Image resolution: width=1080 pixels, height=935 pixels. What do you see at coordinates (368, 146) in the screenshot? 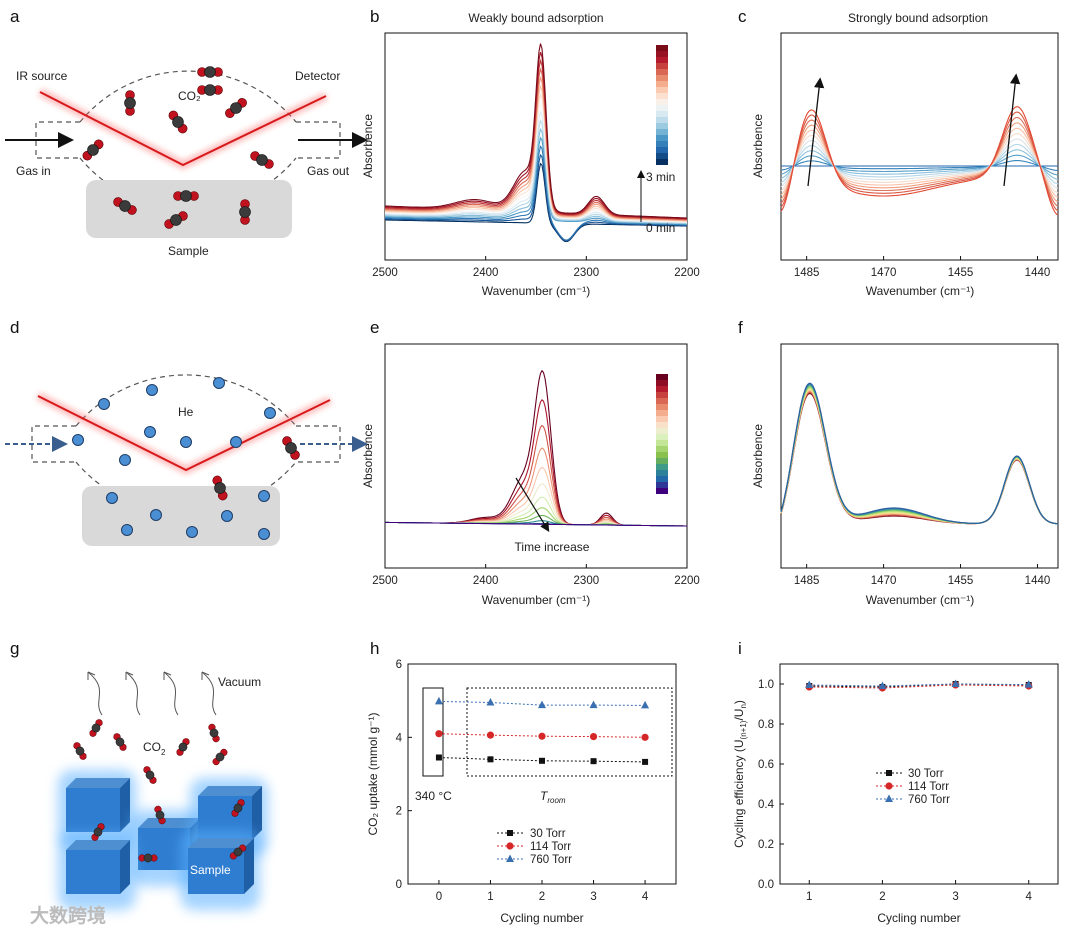
I see `chart-b-ylabel: Absorbence` at bounding box center [368, 146].